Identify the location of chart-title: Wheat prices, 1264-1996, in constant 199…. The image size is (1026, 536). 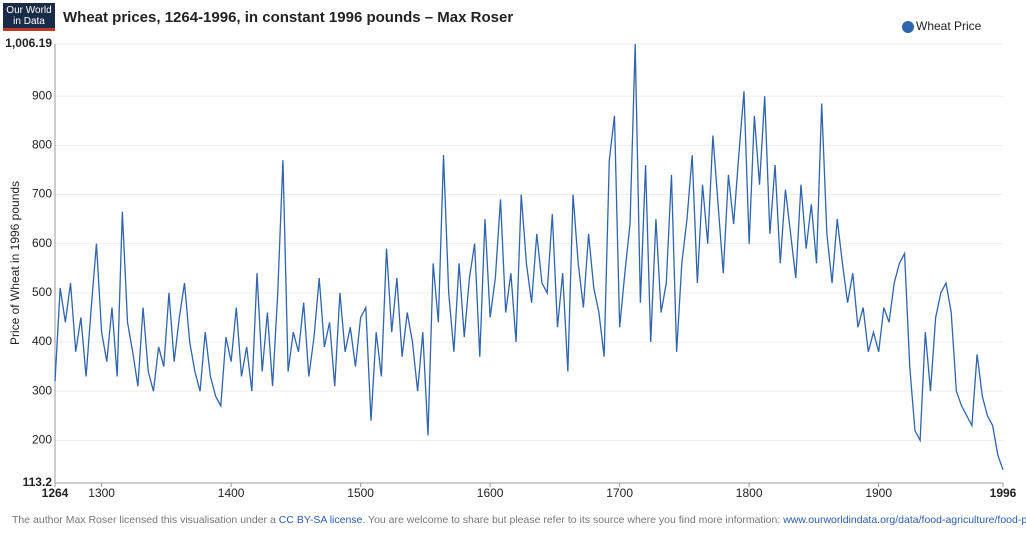
(288, 17).